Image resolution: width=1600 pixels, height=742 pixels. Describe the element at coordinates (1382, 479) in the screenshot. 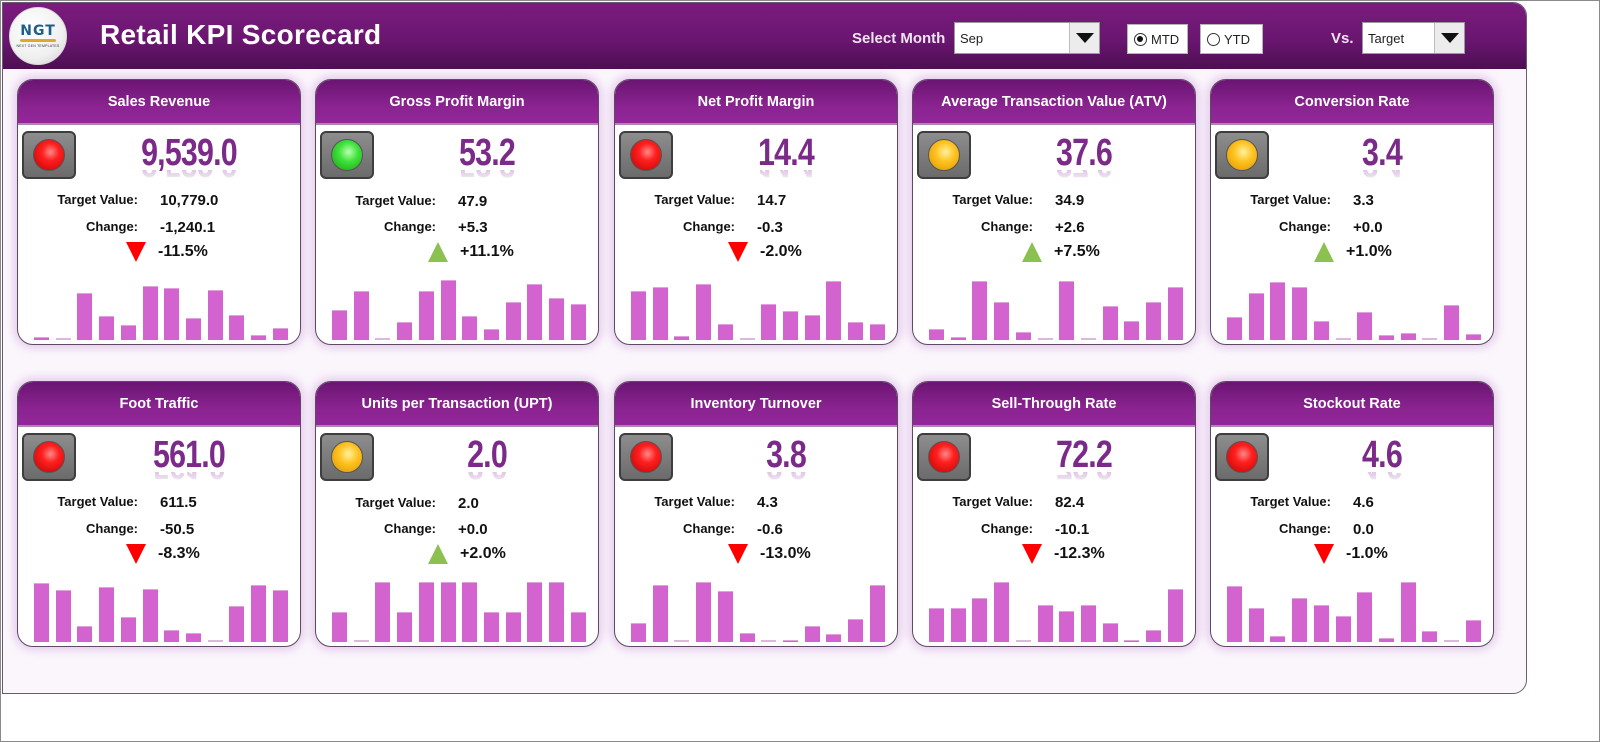

I see `kpi-value-reflection: 4.6` at that location.